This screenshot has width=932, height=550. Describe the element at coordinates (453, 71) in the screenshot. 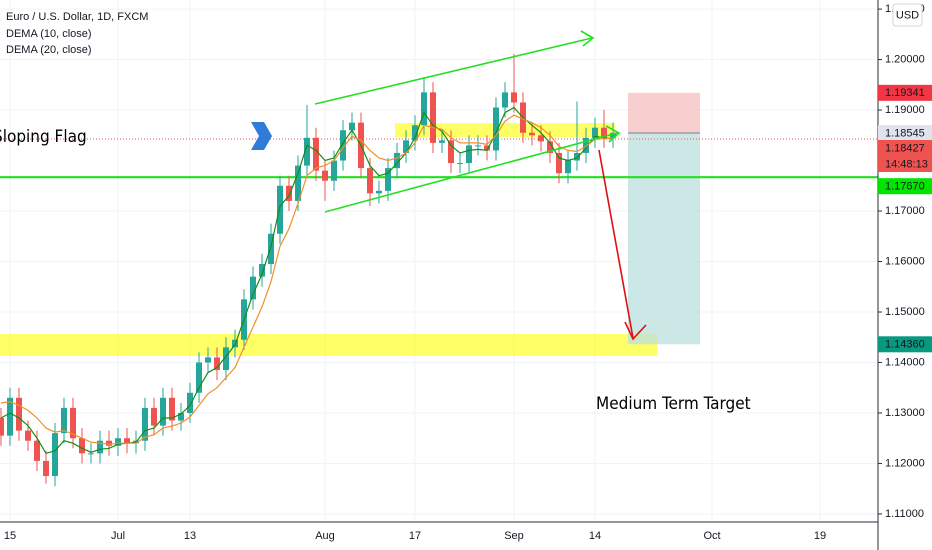

I see `channel-upper` at that location.